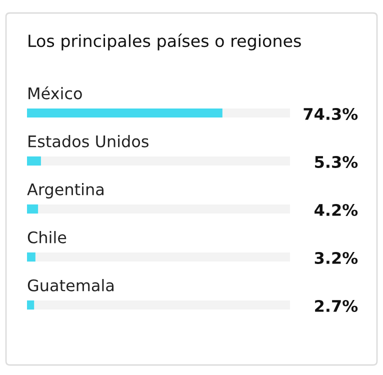 Image resolution: width=383 pixels, height=375 pixels. I want to click on y-tick-label: Argentina, so click(65, 190).